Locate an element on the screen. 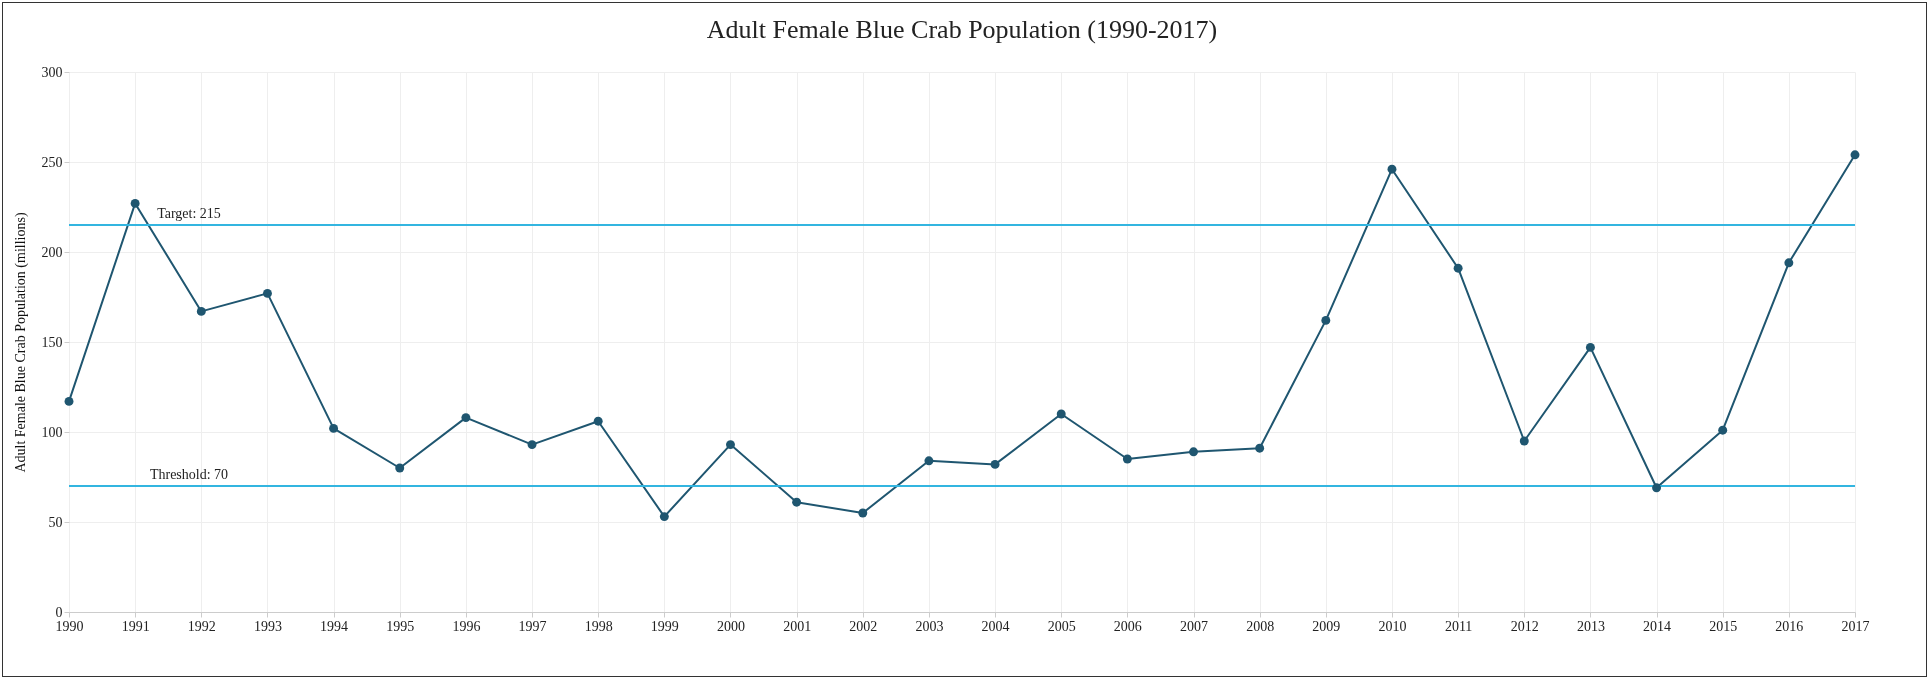  x-tick-label: 1998 is located at coordinates (598, 626).